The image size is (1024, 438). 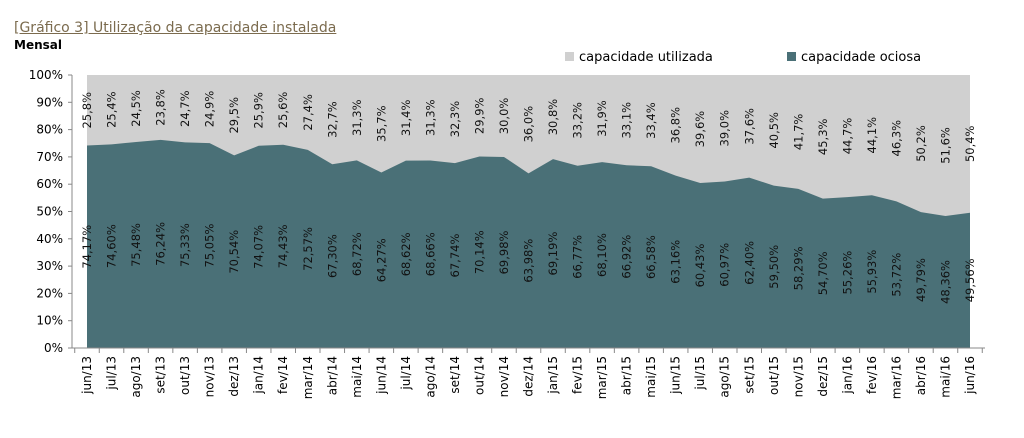 What do you see at coordinates (749, 375) in the screenshot?
I see `x-tick-label: set/15` at bounding box center [749, 375].